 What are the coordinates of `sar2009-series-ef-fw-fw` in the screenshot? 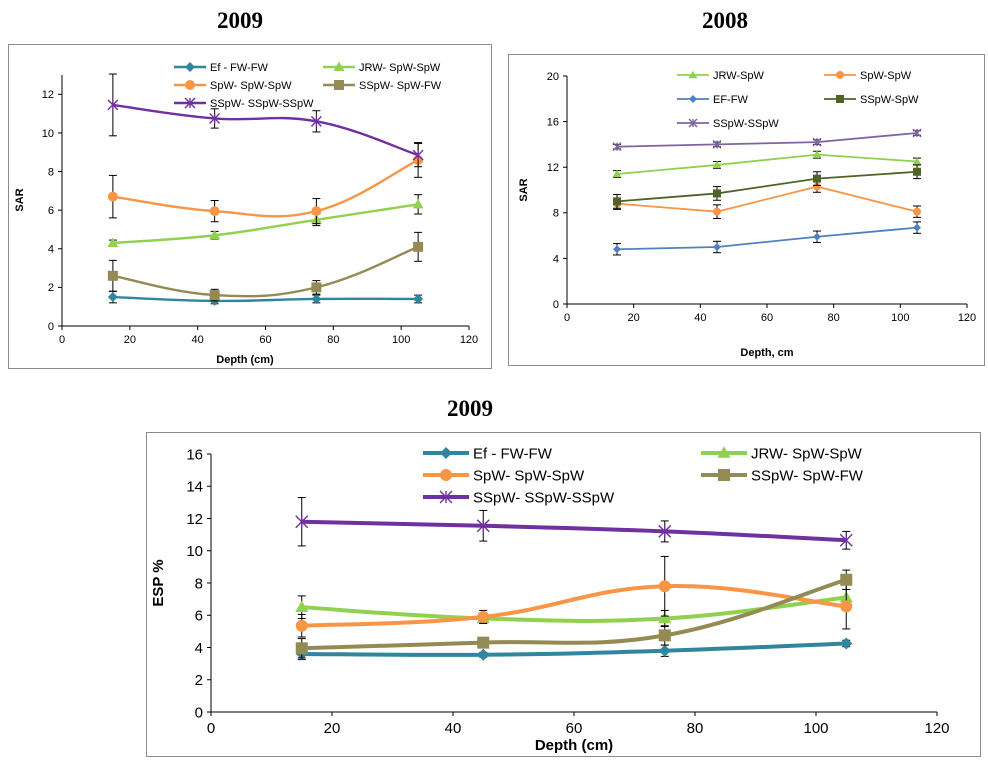 It's located at (265, 298).